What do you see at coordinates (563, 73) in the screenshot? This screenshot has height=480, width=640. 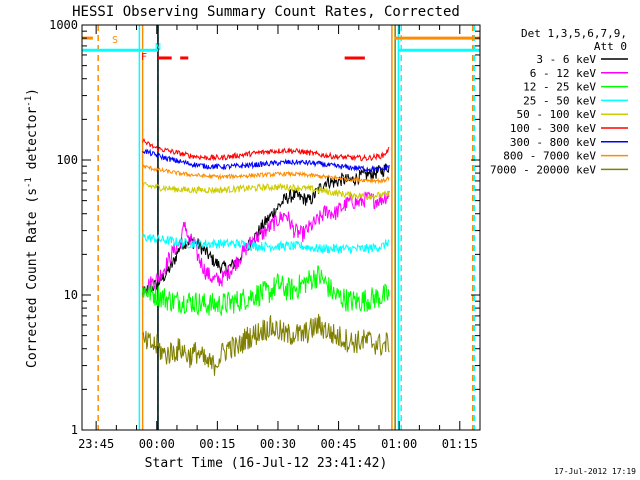 I see `legend-entry-label: 6 - 12 keV` at bounding box center [563, 73].